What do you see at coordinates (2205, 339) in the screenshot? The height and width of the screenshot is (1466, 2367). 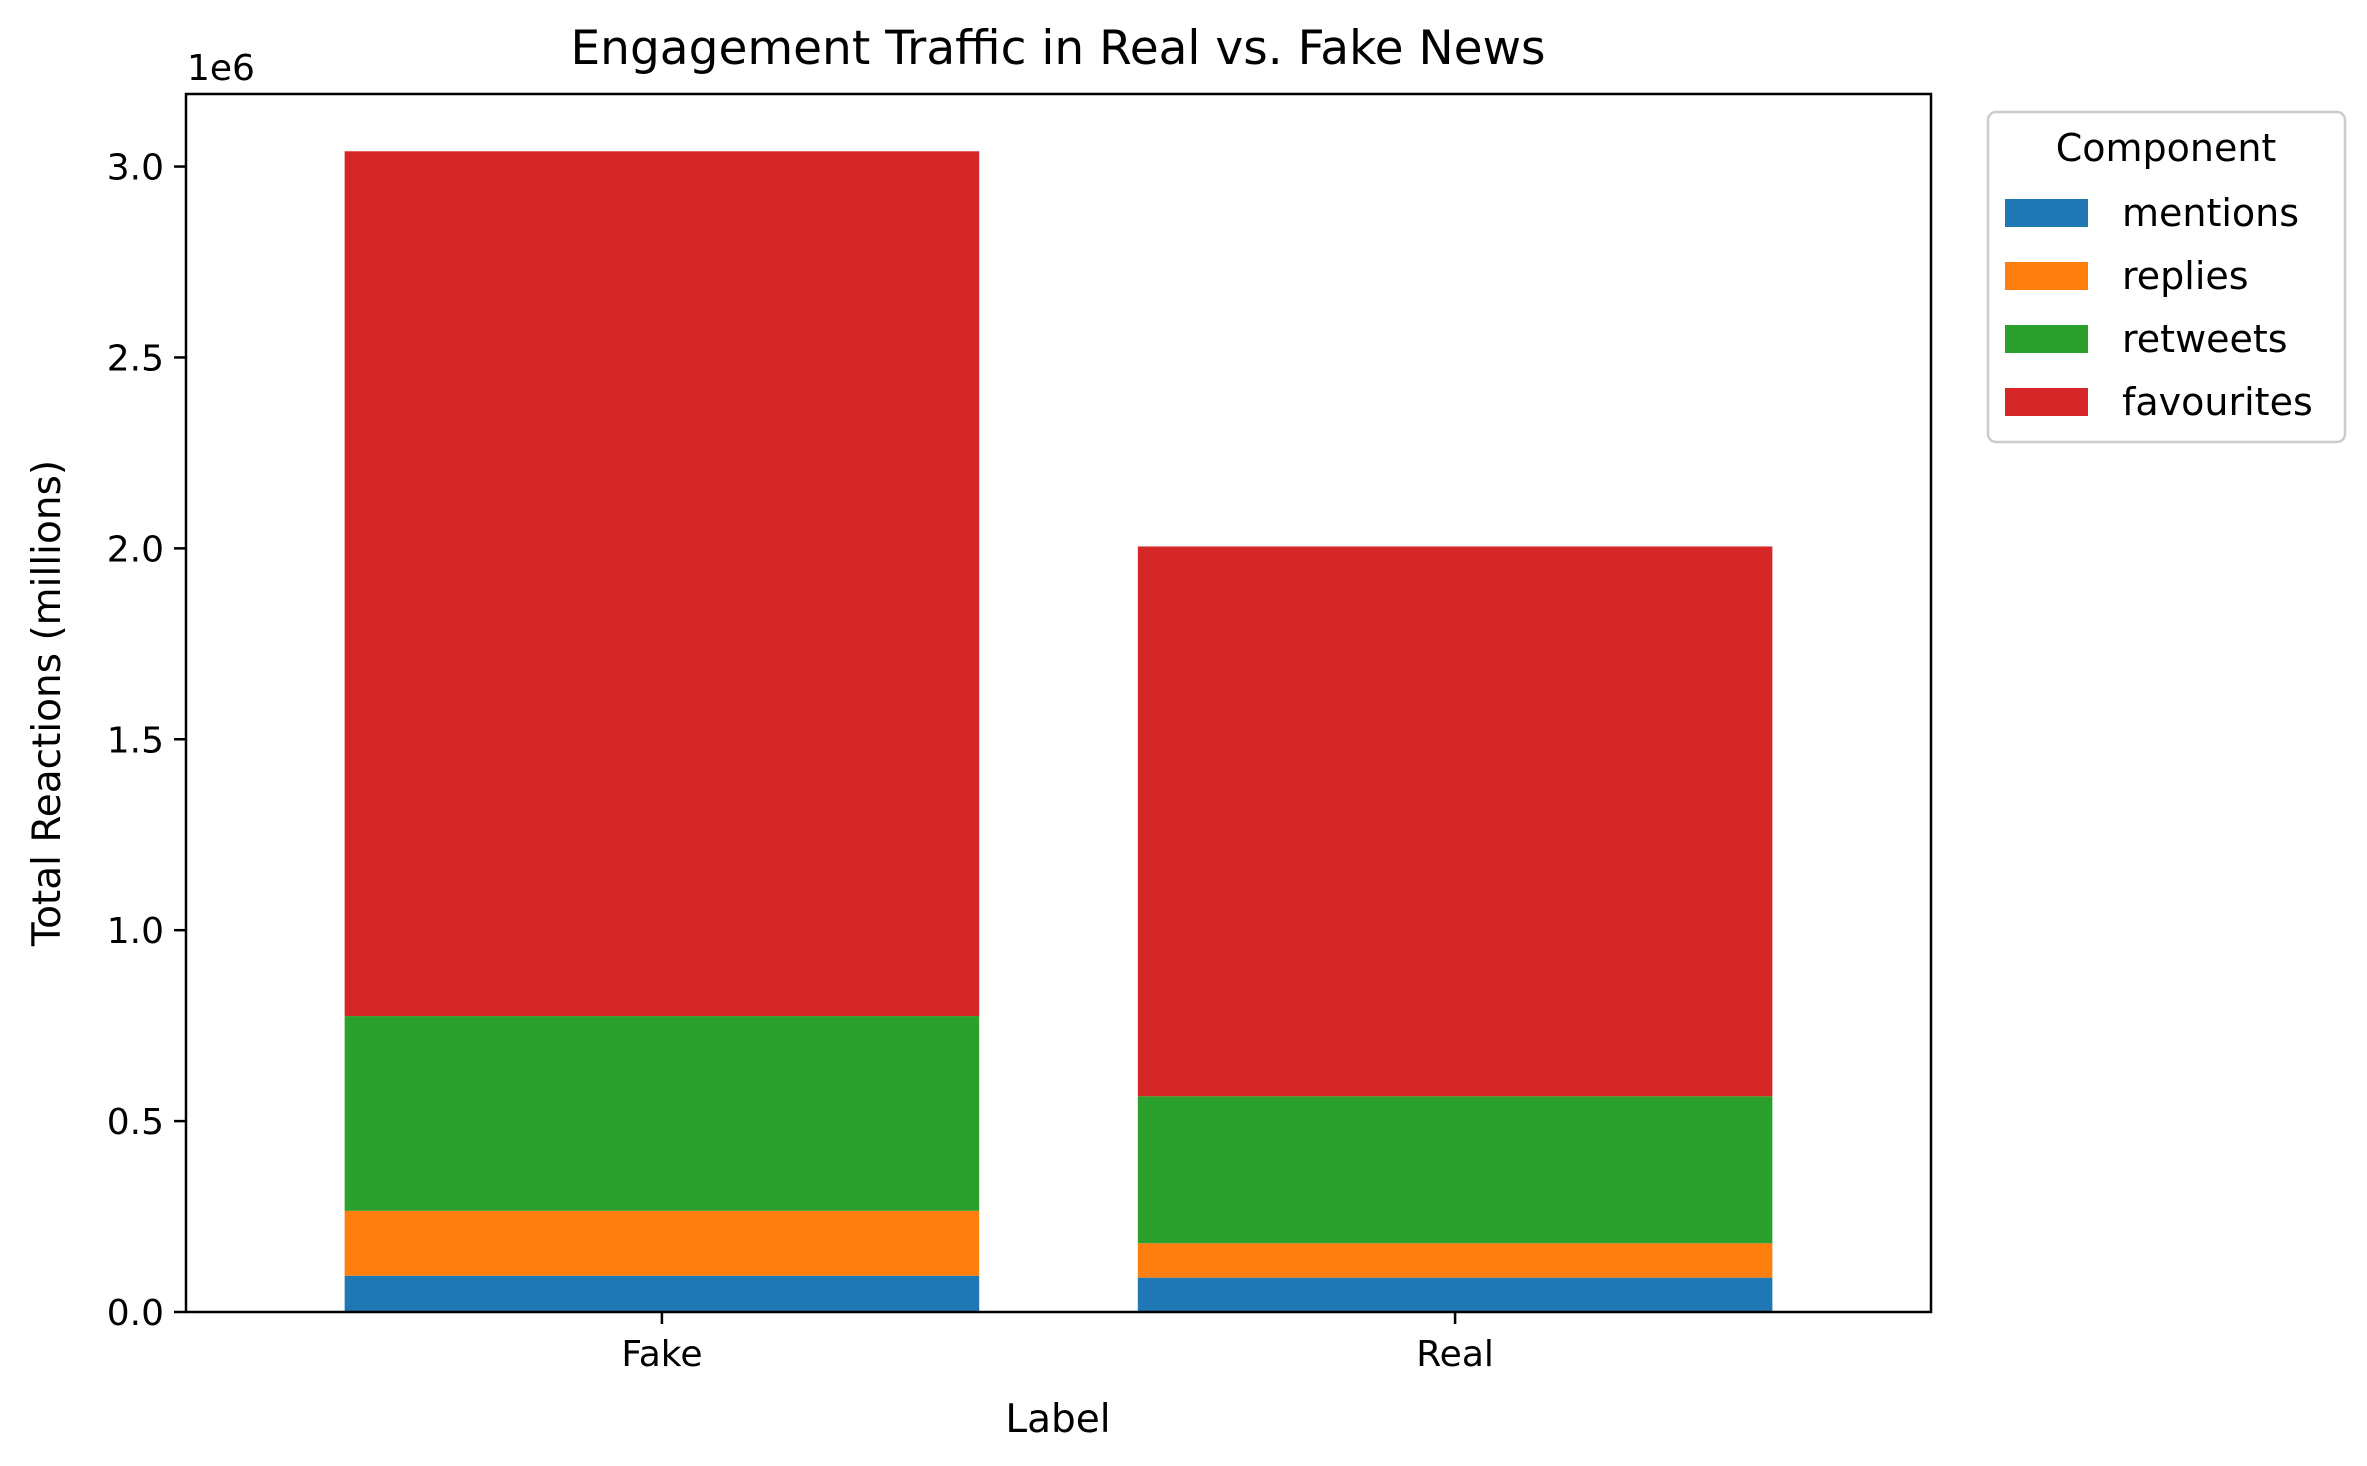 I see `legend-label-retweets: retweets` at bounding box center [2205, 339].